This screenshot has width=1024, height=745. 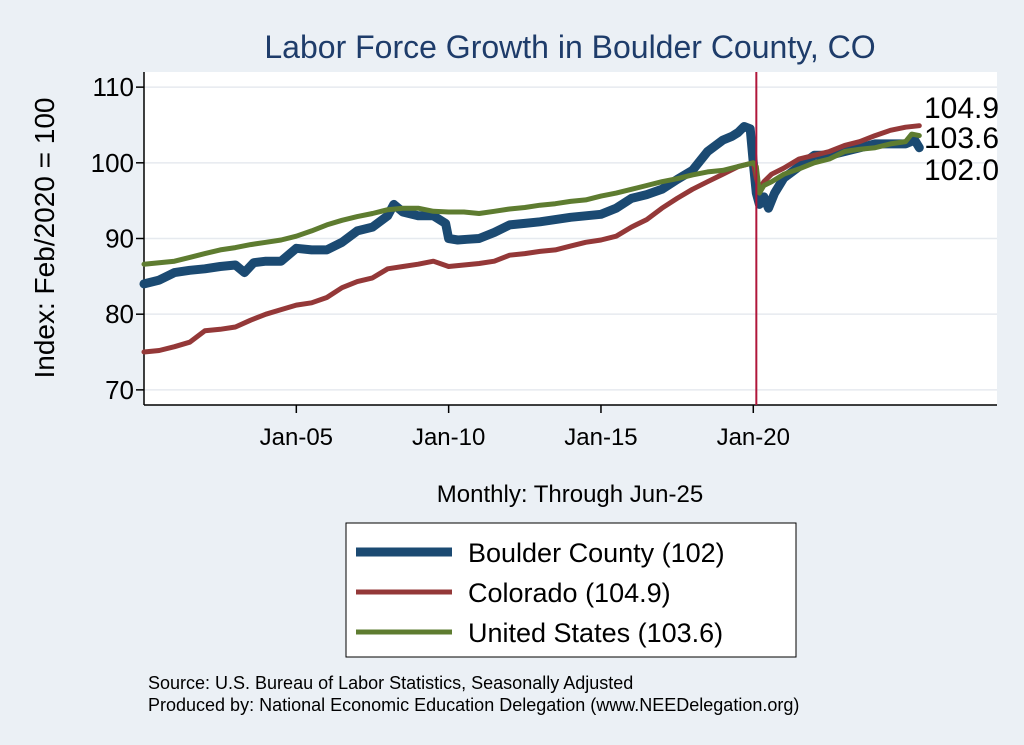 I want to click on y-tick-label: 80, so click(x=119, y=314).